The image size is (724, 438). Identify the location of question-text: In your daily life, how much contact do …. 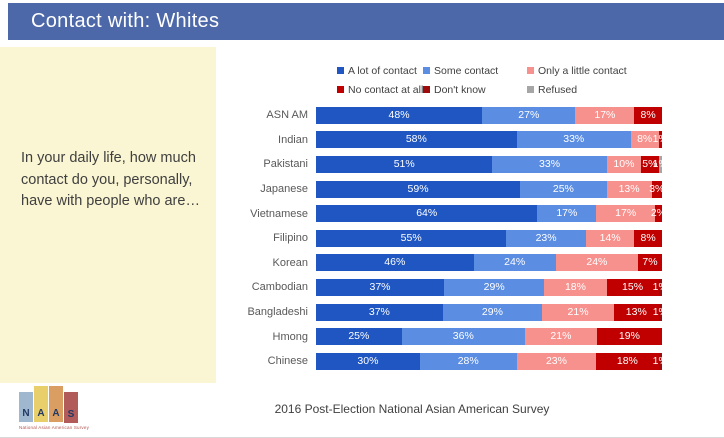
(110, 179).